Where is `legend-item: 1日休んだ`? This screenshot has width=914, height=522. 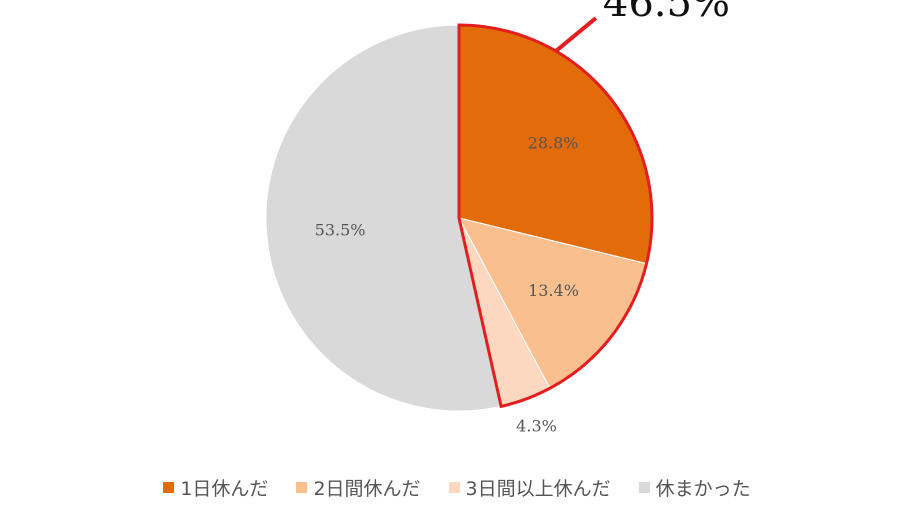
legend-item: 1日休んだ is located at coordinates (215, 487).